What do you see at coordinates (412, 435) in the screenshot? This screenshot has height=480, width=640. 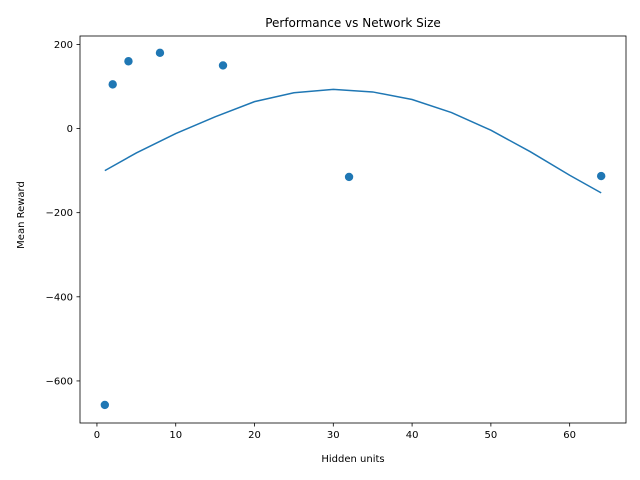 I see `x-tick-label: 40` at bounding box center [412, 435].